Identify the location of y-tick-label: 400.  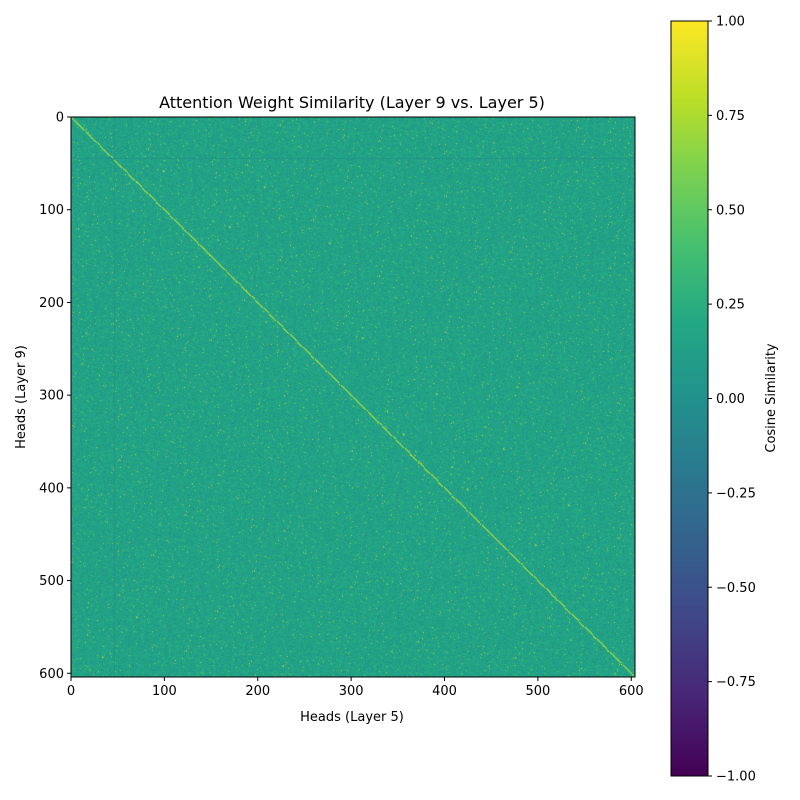
(51, 488).